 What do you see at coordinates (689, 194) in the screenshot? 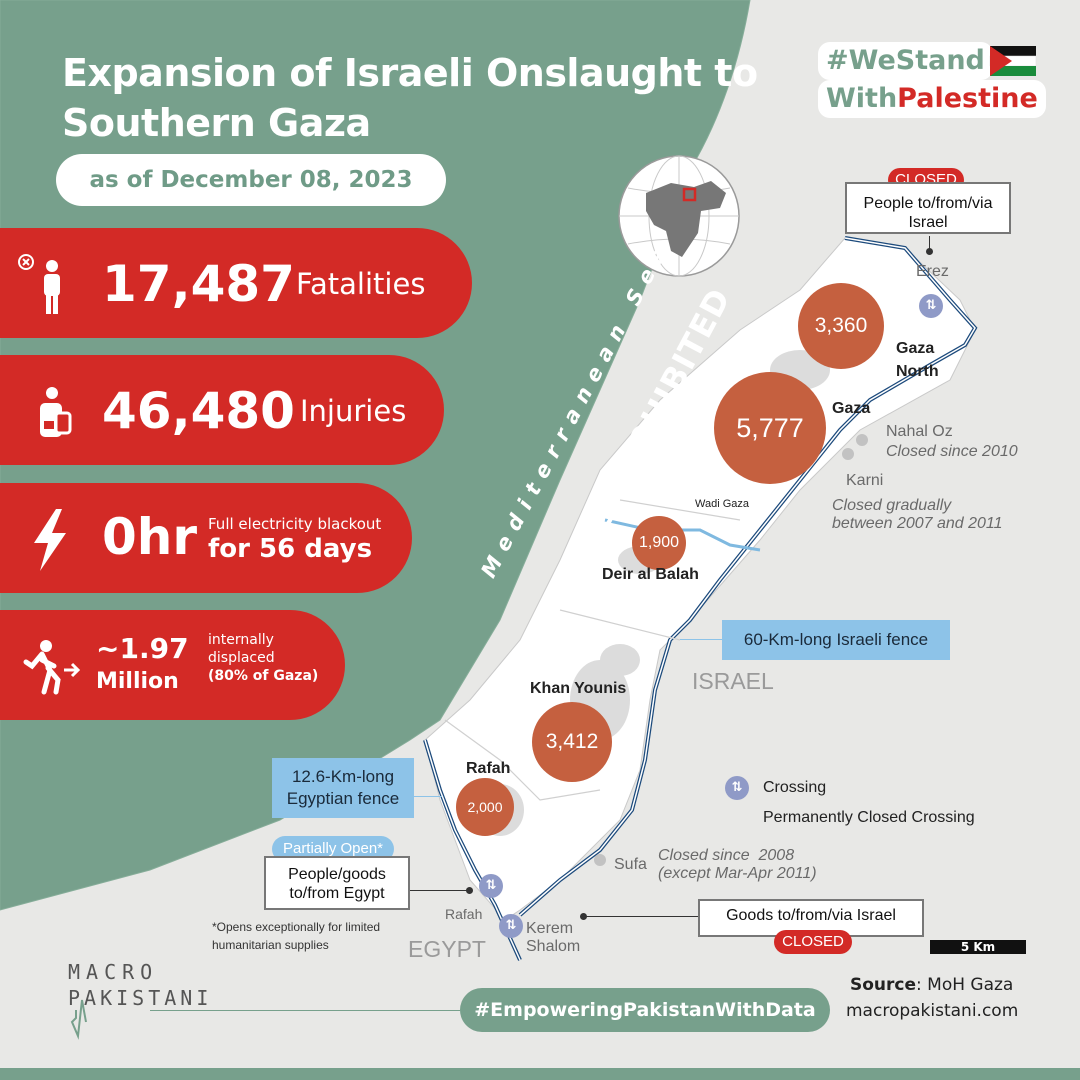
I see `gaza-locator-box` at bounding box center [689, 194].